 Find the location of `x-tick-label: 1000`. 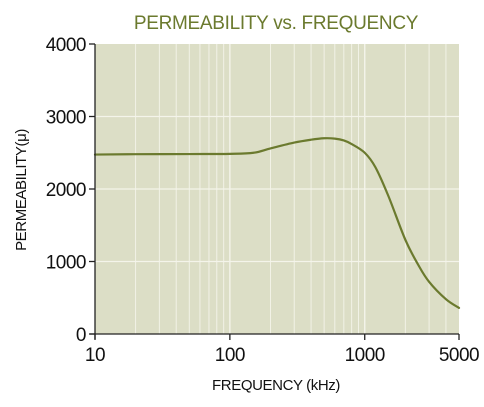

x-tick-label: 1000 is located at coordinates (365, 355).